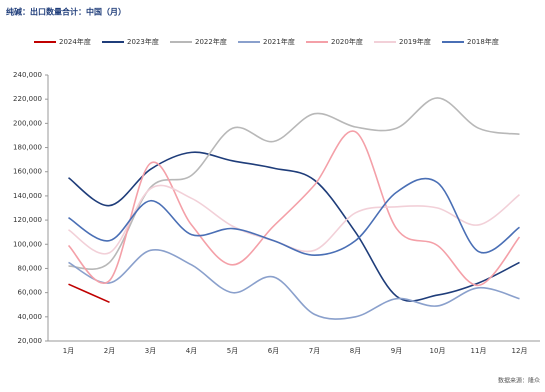  What do you see at coordinates (479, 351) in the screenshot?
I see `x-tick-label: 11月` at bounding box center [479, 351].